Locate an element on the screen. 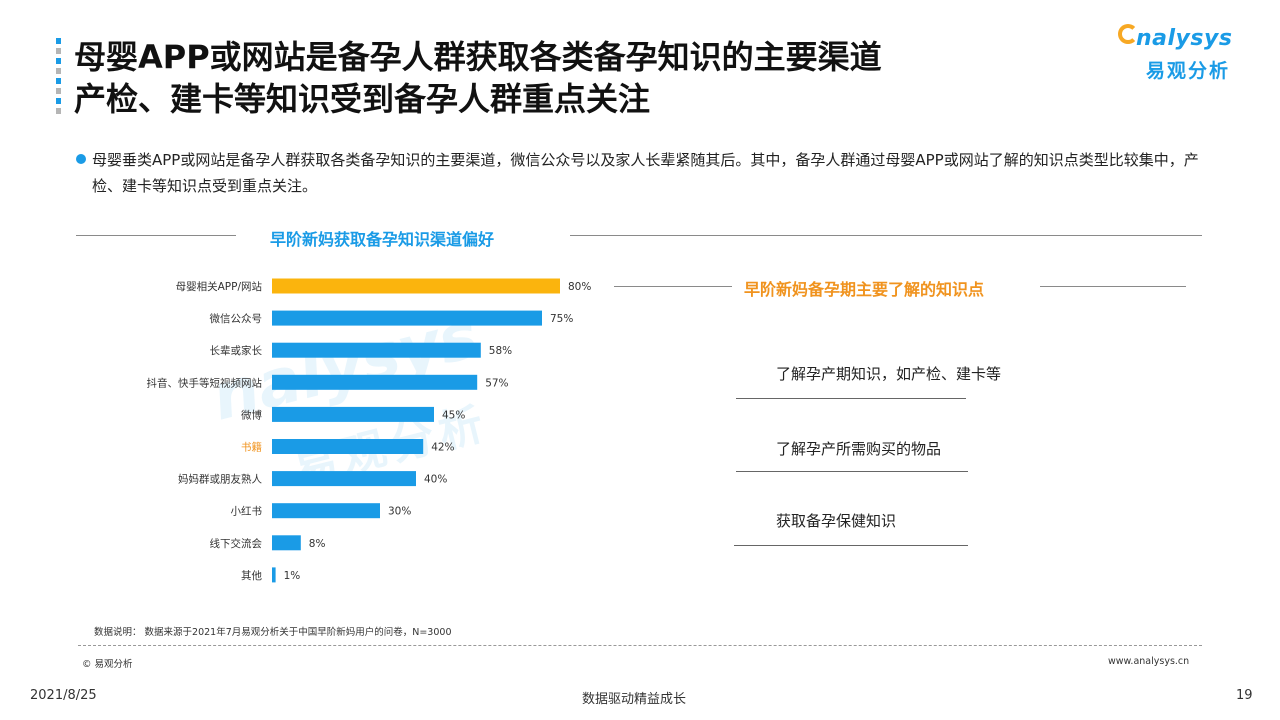  value-label: 80% is located at coordinates (579, 287).